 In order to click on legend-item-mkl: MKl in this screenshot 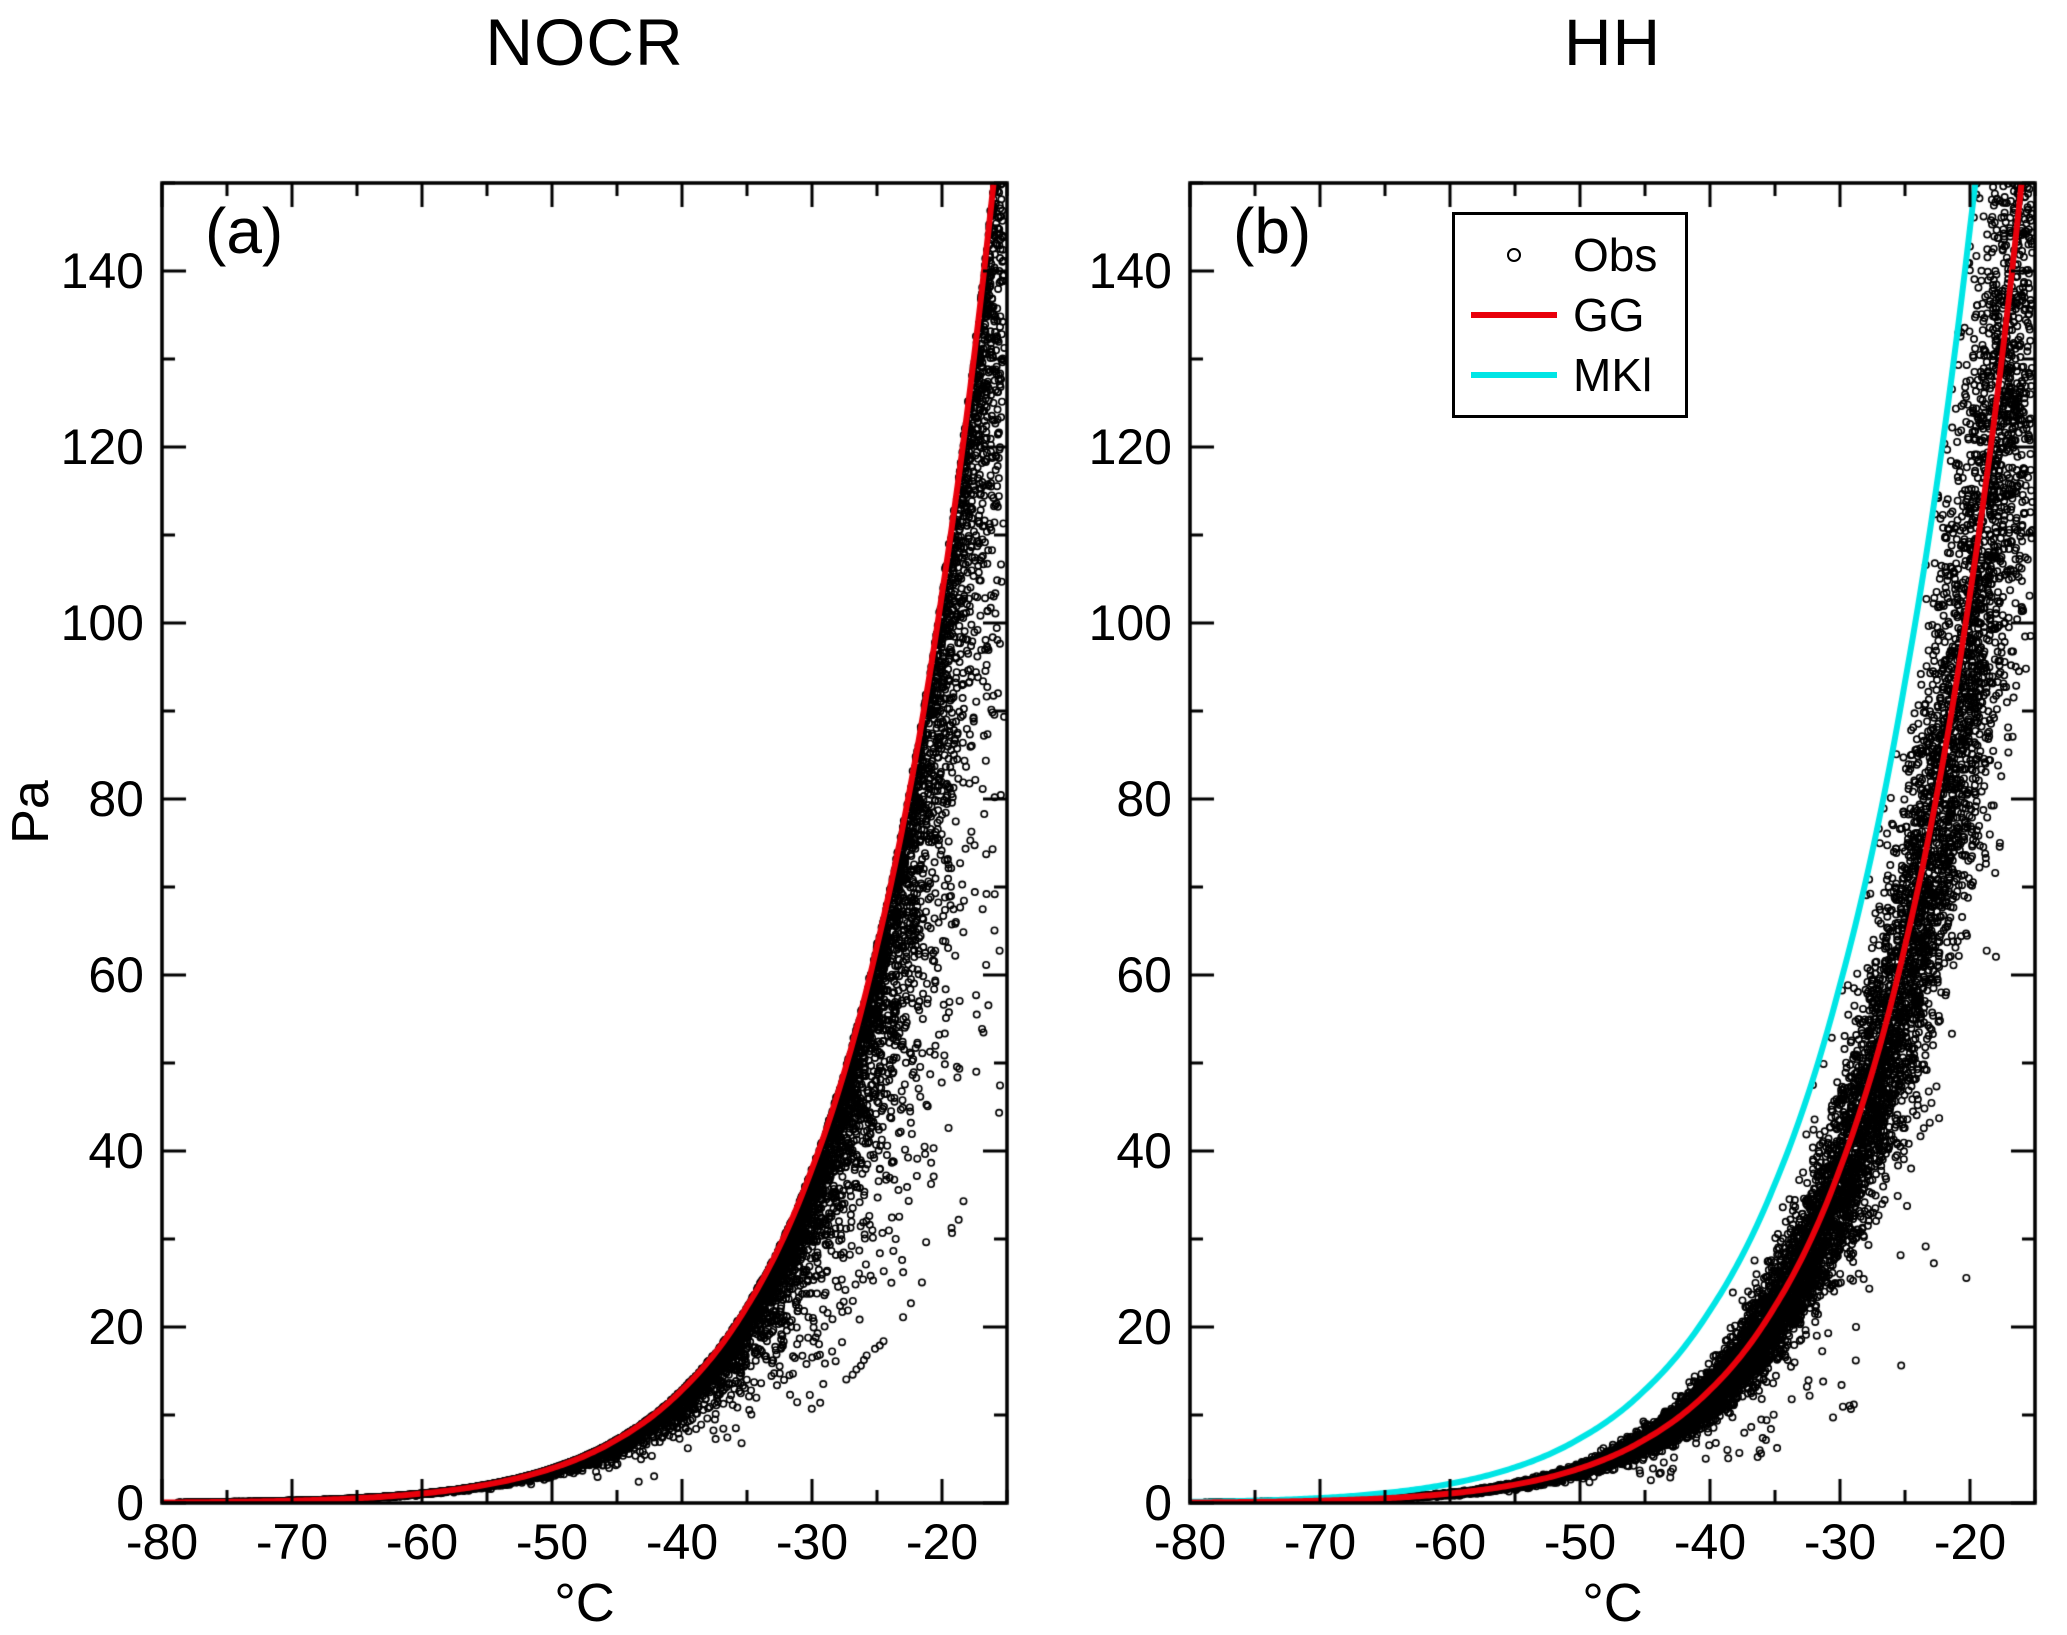, I will do `click(1564, 375)`.